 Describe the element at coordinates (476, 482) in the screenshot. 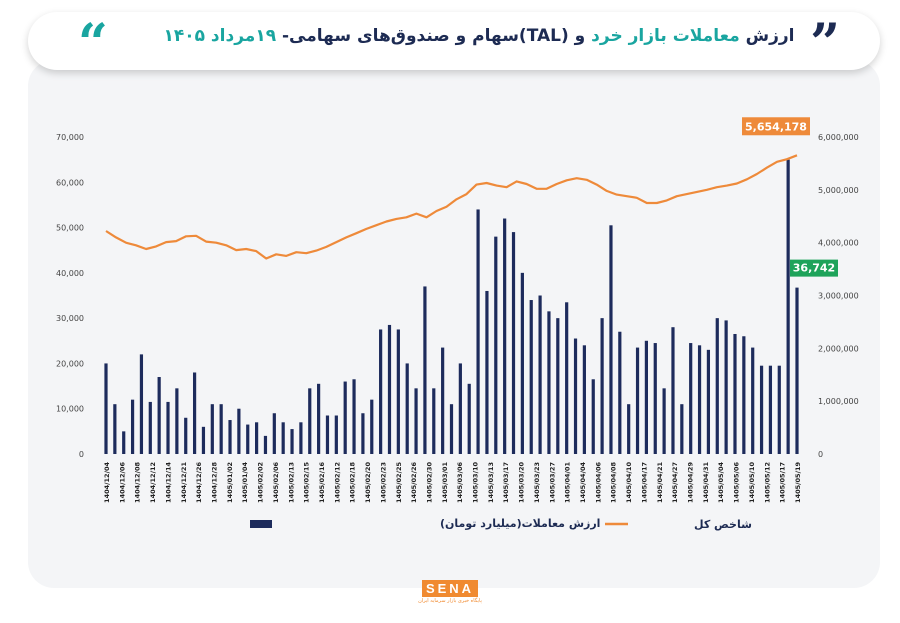

I see `x-tick-label: 1405/03/10` at that location.